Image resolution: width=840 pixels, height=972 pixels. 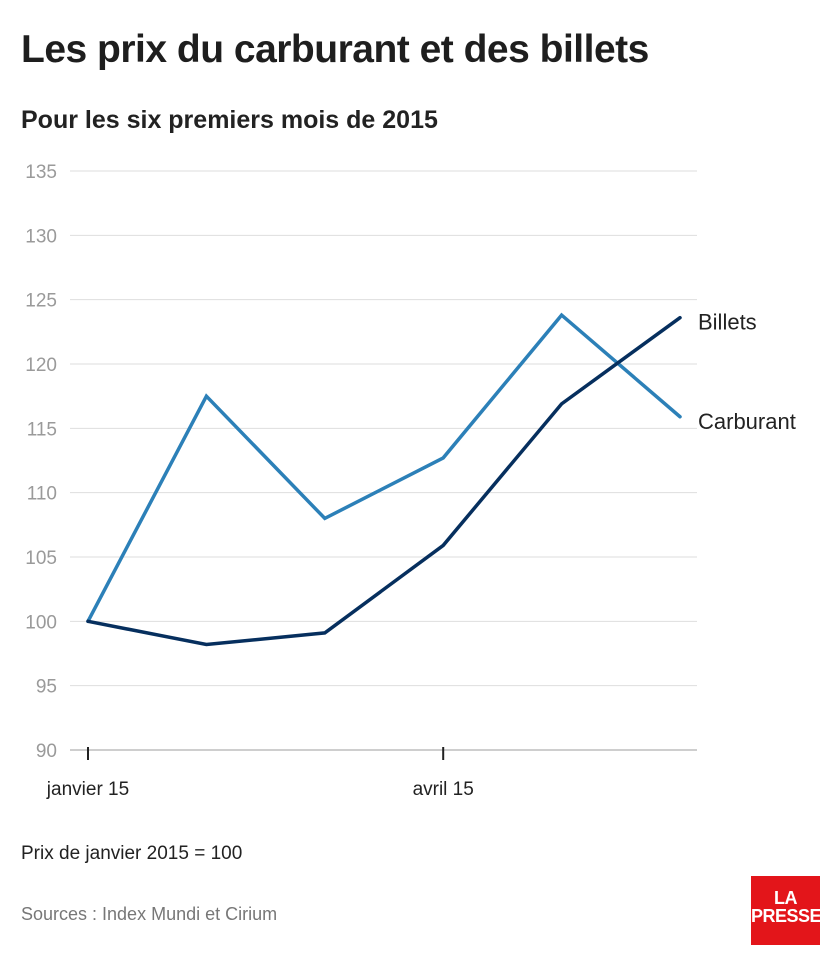 What do you see at coordinates (41, 558) in the screenshot?
I see `y-tick-label: 105` at bounding box center [41, 558].